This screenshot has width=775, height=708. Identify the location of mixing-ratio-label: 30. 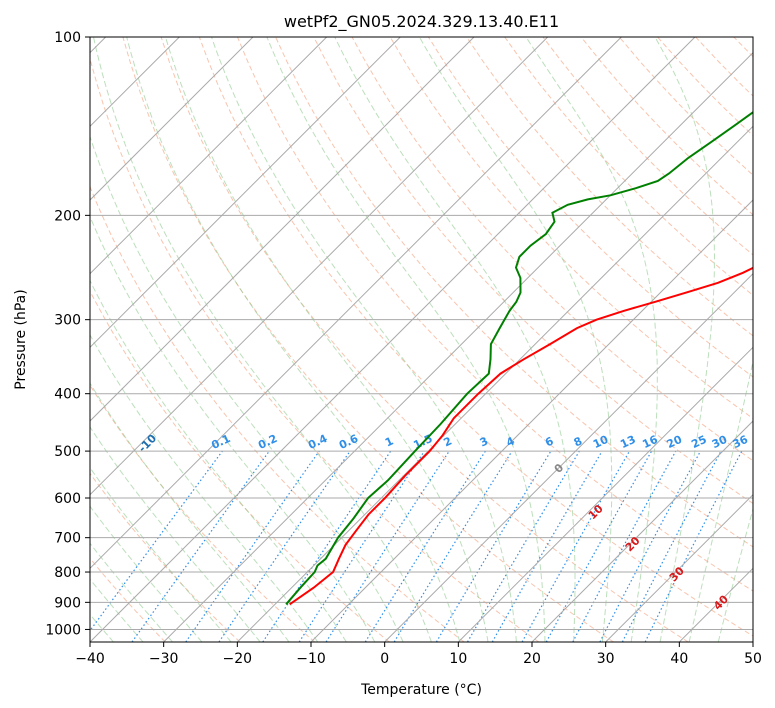
(720, 442).